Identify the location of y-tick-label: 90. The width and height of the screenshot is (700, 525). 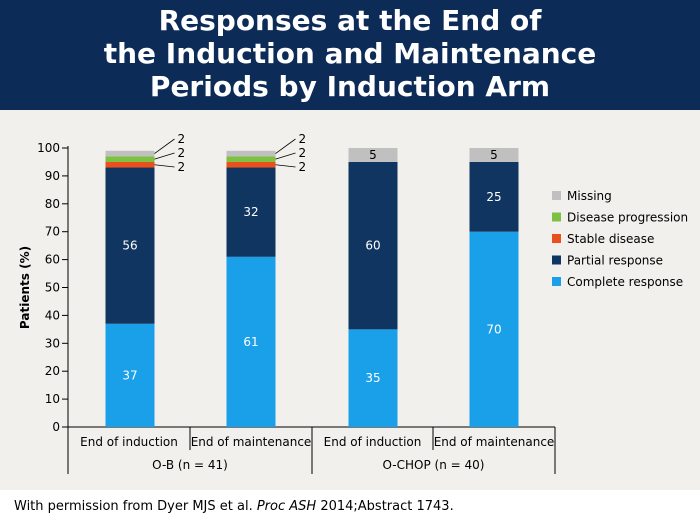
(52, 176).